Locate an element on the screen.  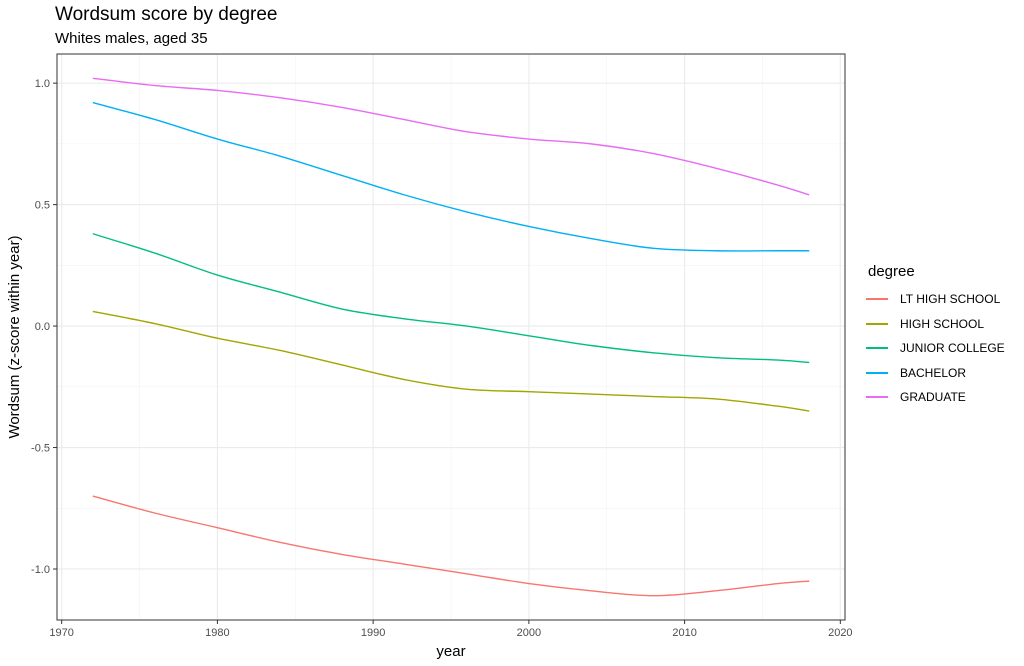
y-tick-label: 1.0 is located at coordinates (42, 84).